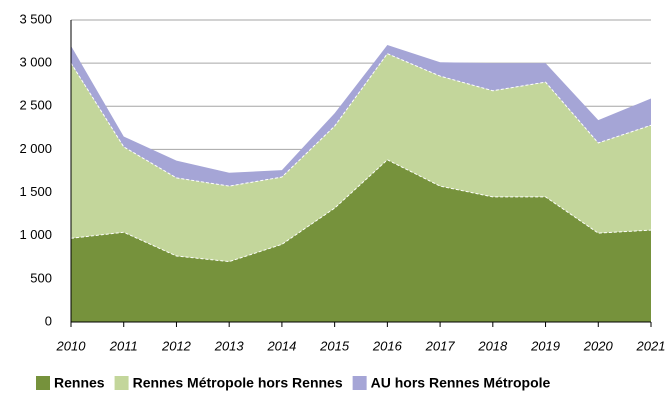  Describe the element at coordinates (41, 277) in the screenshot. I see `y-tick-label: 500` at that location.